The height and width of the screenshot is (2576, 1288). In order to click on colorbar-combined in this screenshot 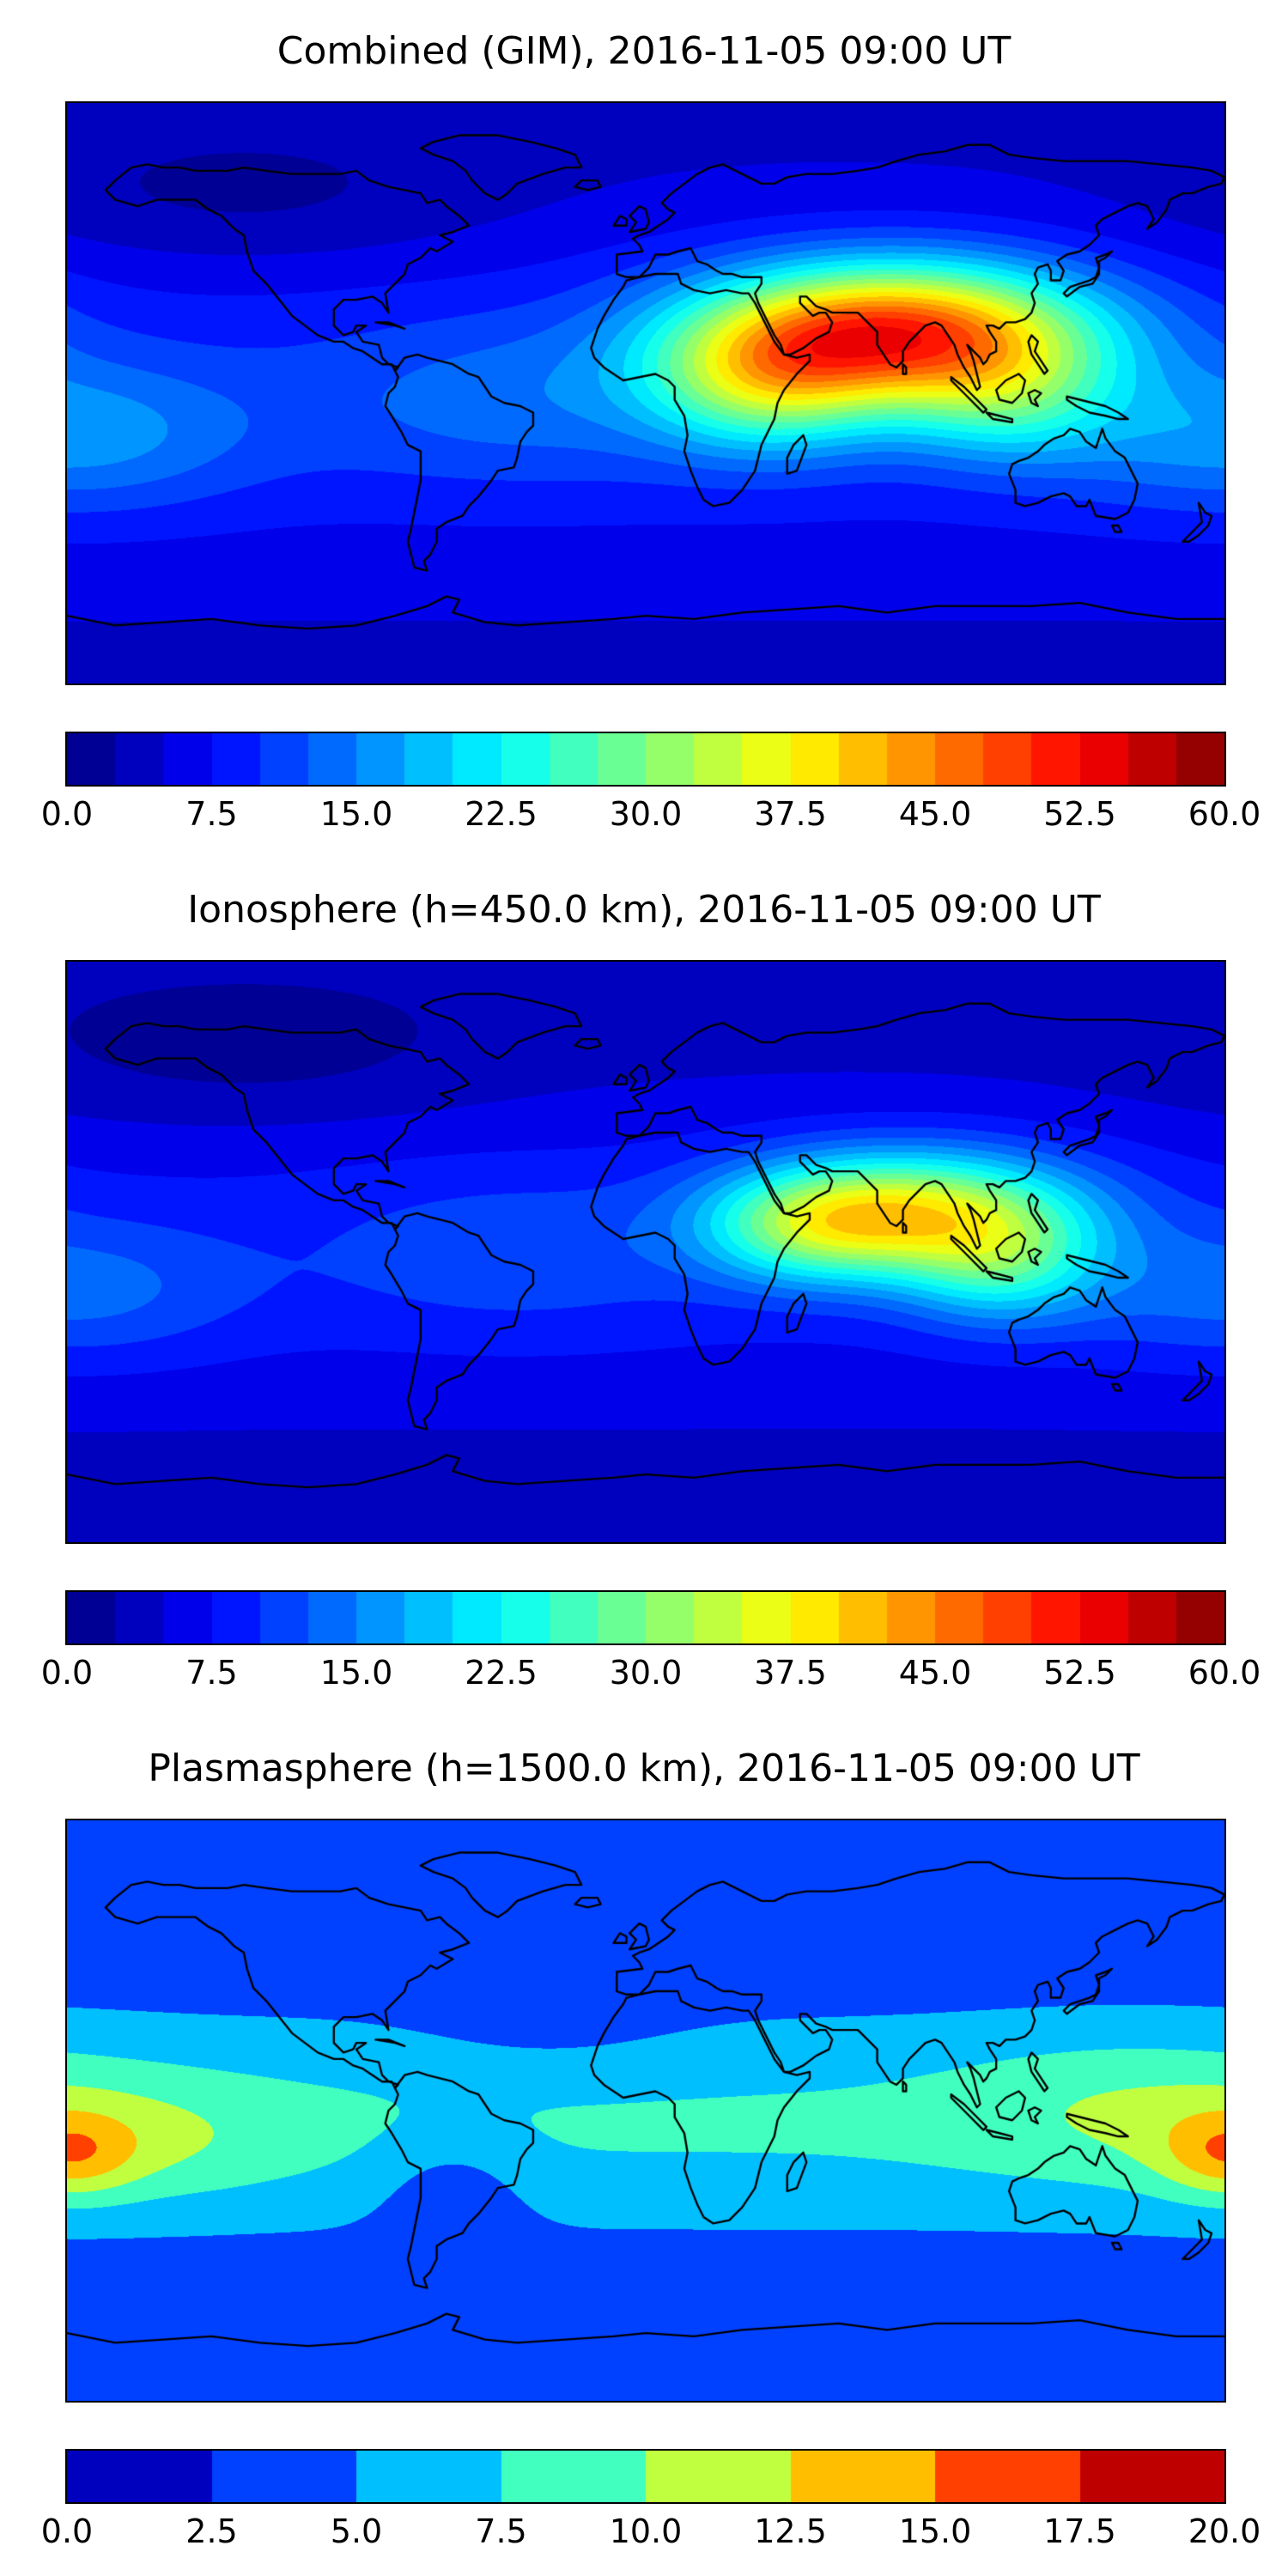, I will do `click(645, 759)`.